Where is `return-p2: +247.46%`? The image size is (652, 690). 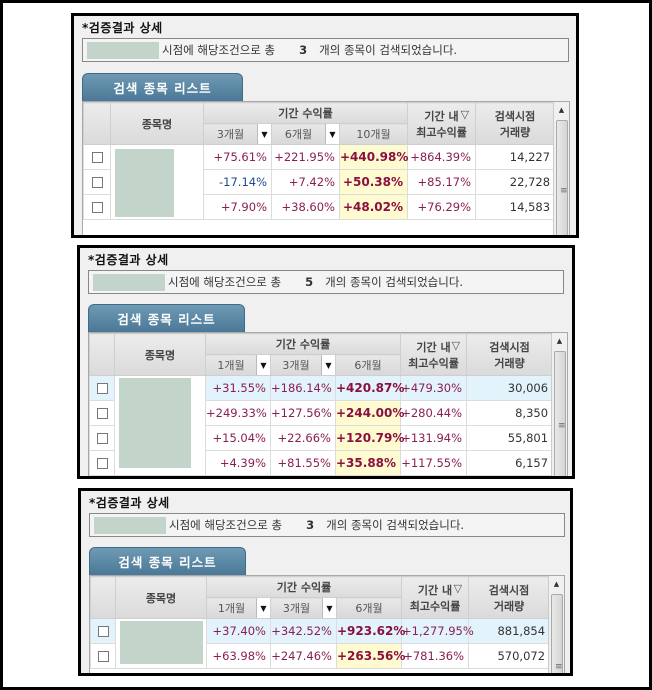
return-p2: +247.46% is located at coordinates (303, 656).